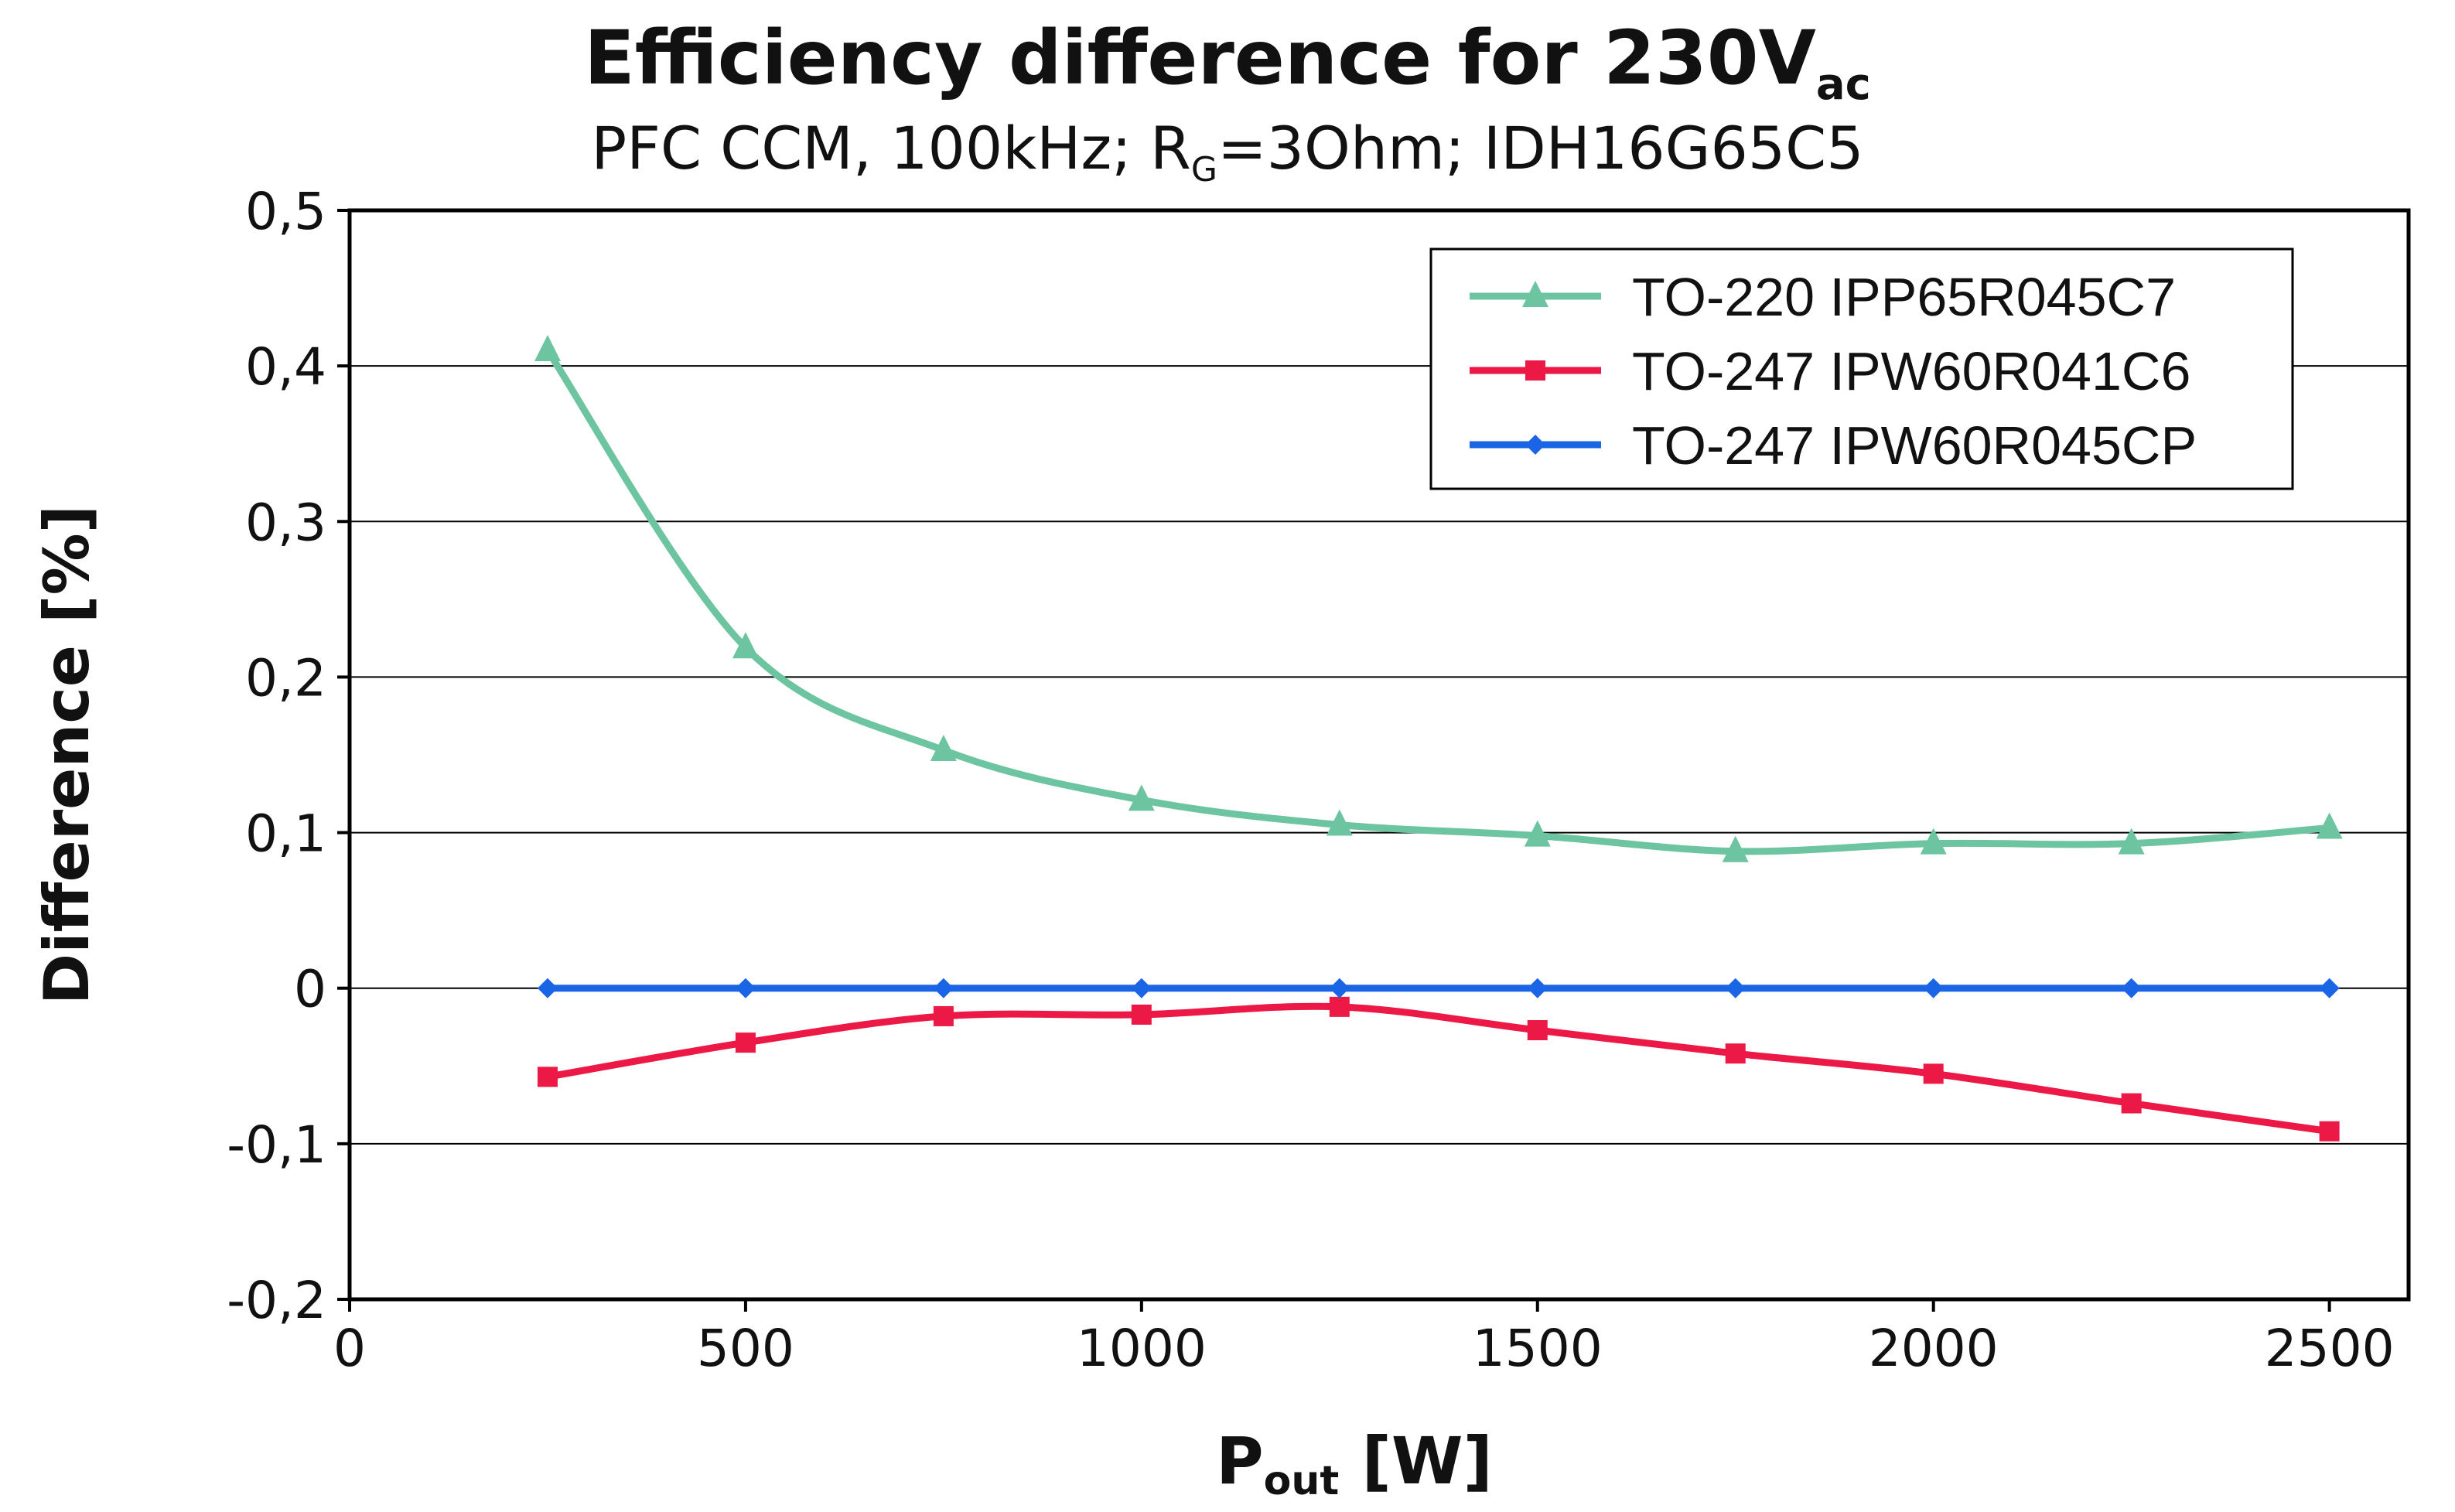  What do you see at coordinates (285, 678) in the screenshot?
I see `y-tick-label: 0,2` at bounding box center [285, 678].